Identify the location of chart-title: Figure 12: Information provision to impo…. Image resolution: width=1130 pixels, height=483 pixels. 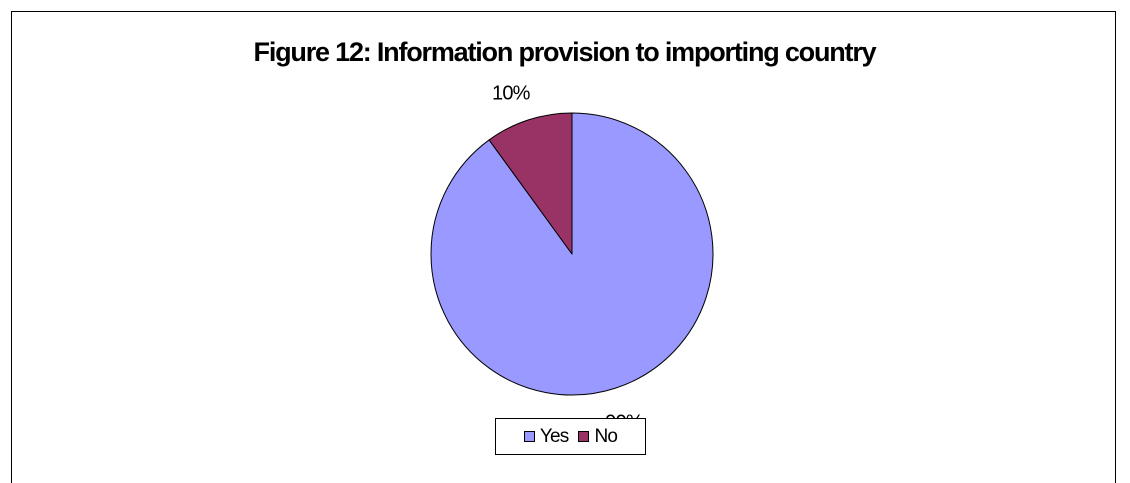
(565, 52).